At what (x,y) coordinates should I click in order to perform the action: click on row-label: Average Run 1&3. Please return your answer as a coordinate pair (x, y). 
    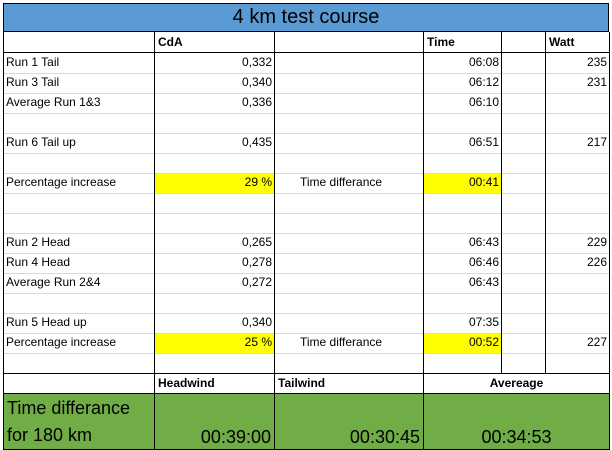
    Looking at the image, I should click on (53, 102).